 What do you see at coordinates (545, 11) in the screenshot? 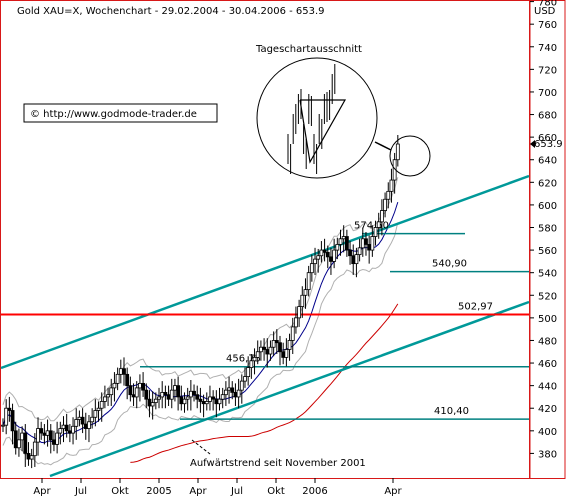
I see `y-axis-label: USD` at bounding box center [545, 11].